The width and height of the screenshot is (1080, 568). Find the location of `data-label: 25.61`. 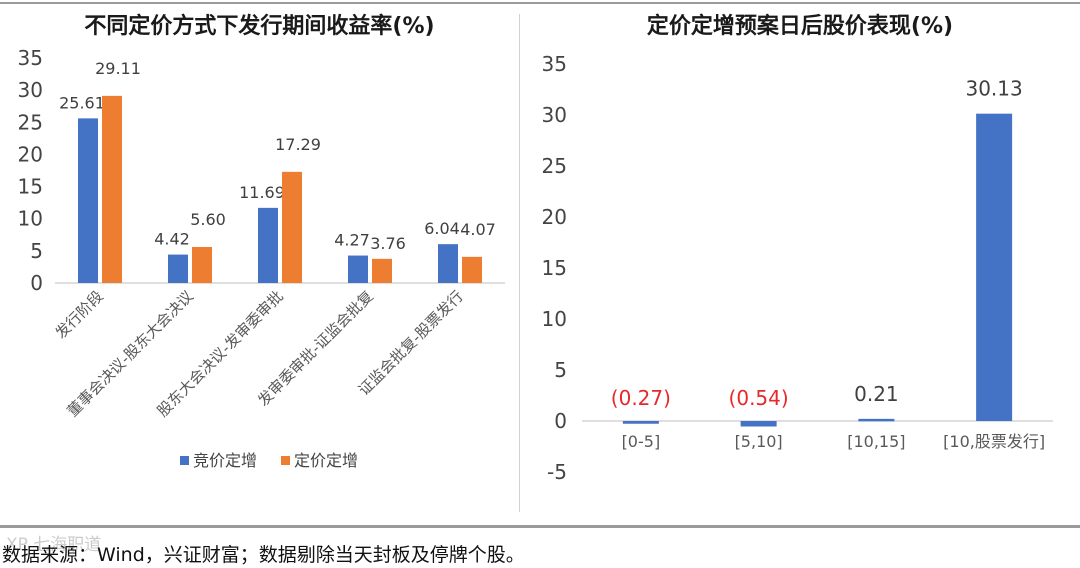

data-label: 25.61 is located at coordinates (82, 102).